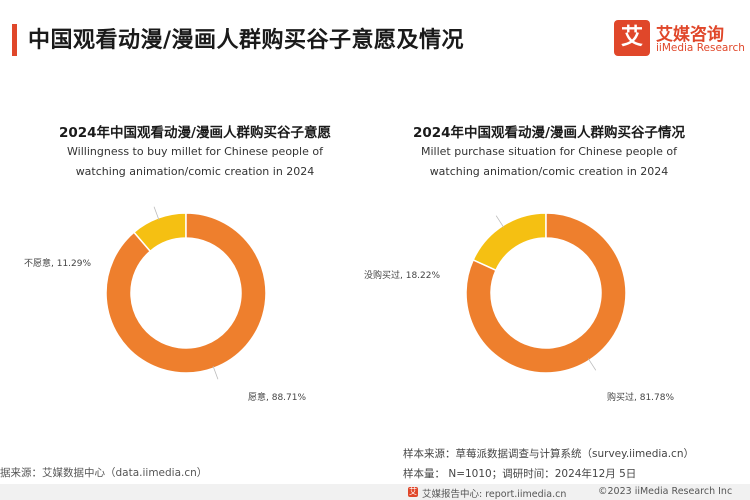 This screenshot has height=500, width=750. What do you see at coordinates (186, 293) in the screenshot?
I see `donut-left-slice-willing` at bounding box center [186, 293].